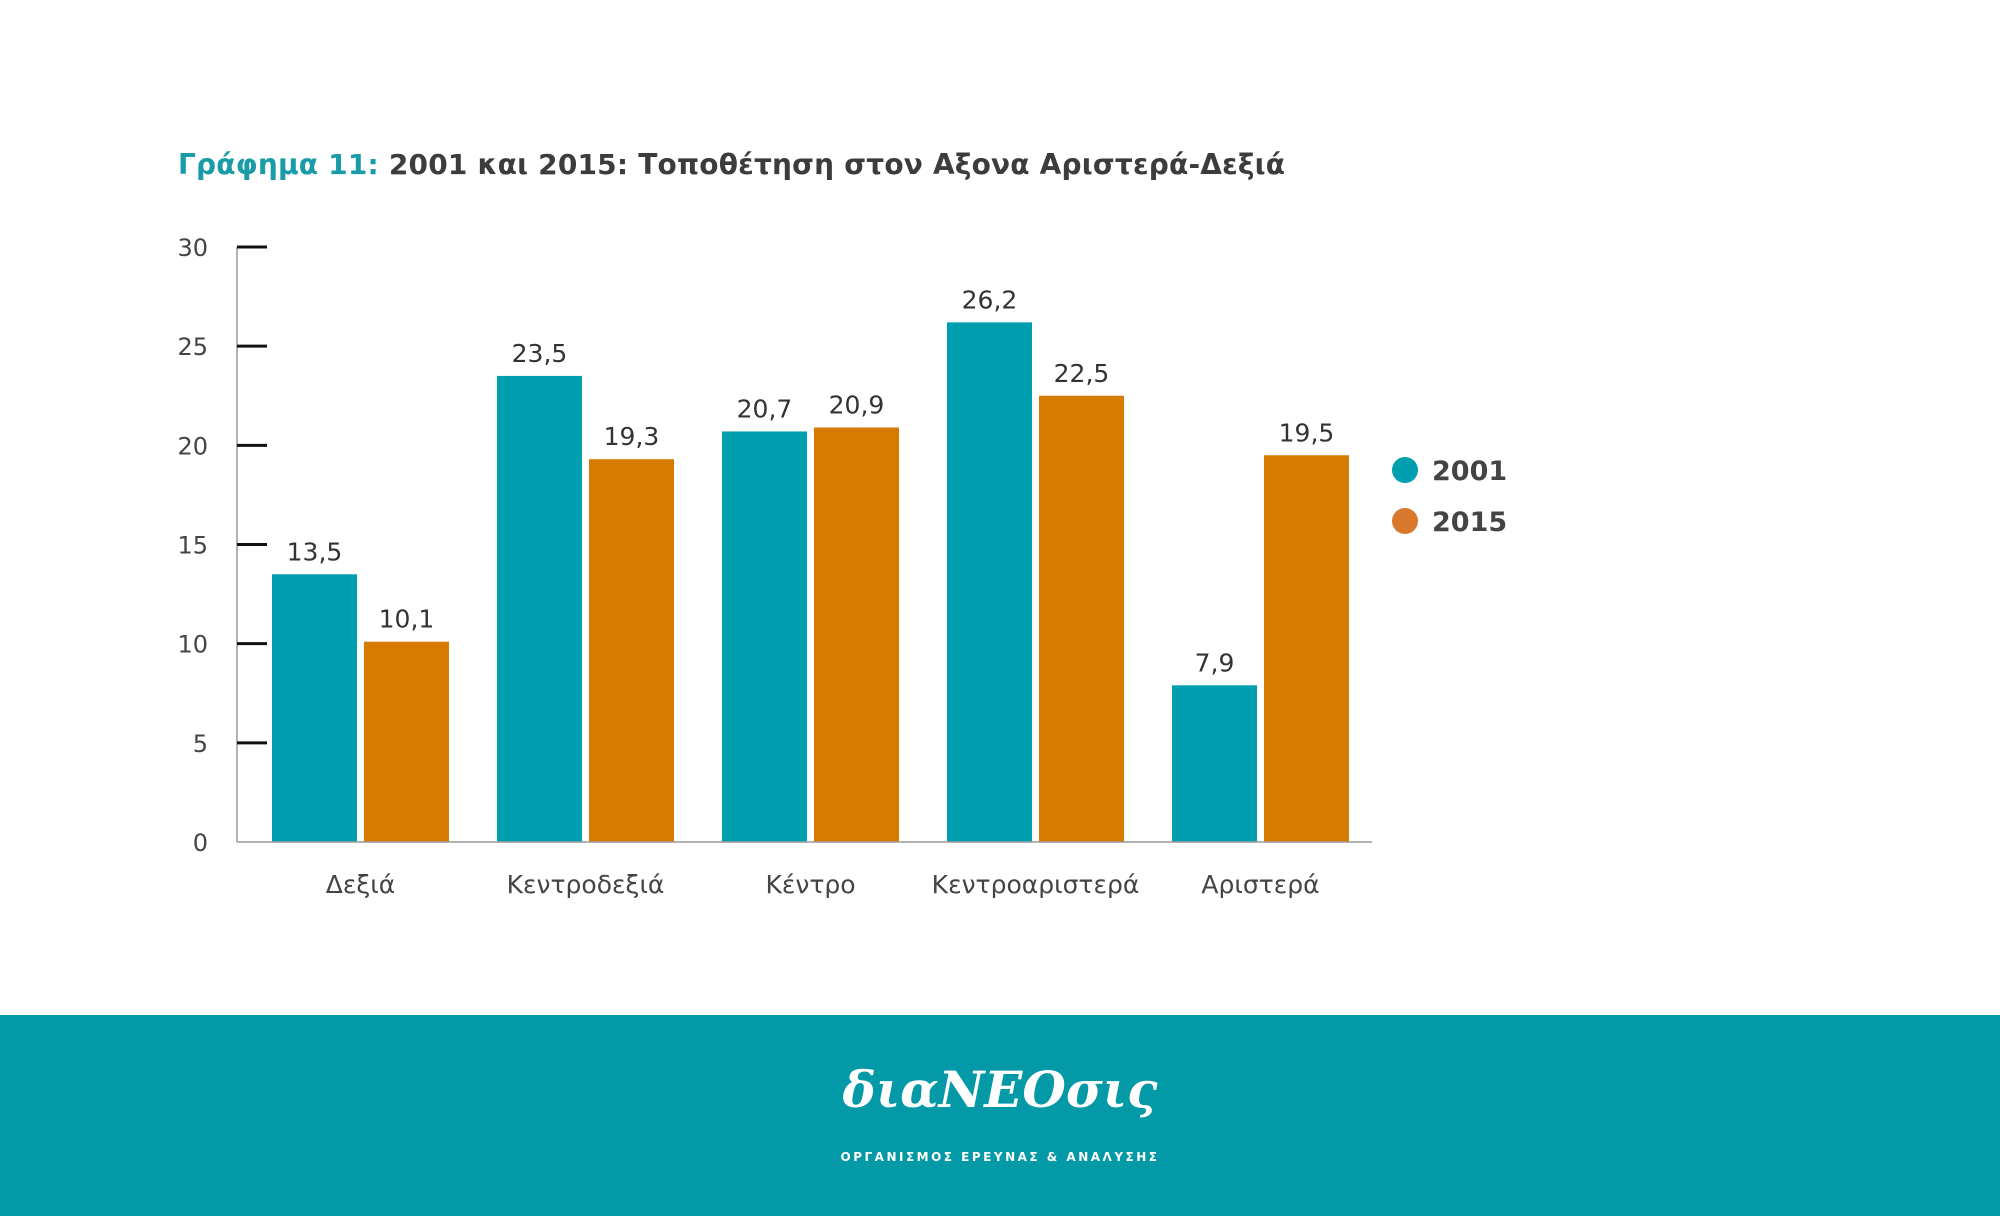 This screenshot has width=2000, height=1216. Describe the element at coordinates (1000, 1157) in the screenshot. I see `logo-subtitle: ΟΡΓΑΝΙΣΜΟΣ ΕΡΕΥΝΑΣ & ΑΝΑΛΥΣΗΣ` at that location.